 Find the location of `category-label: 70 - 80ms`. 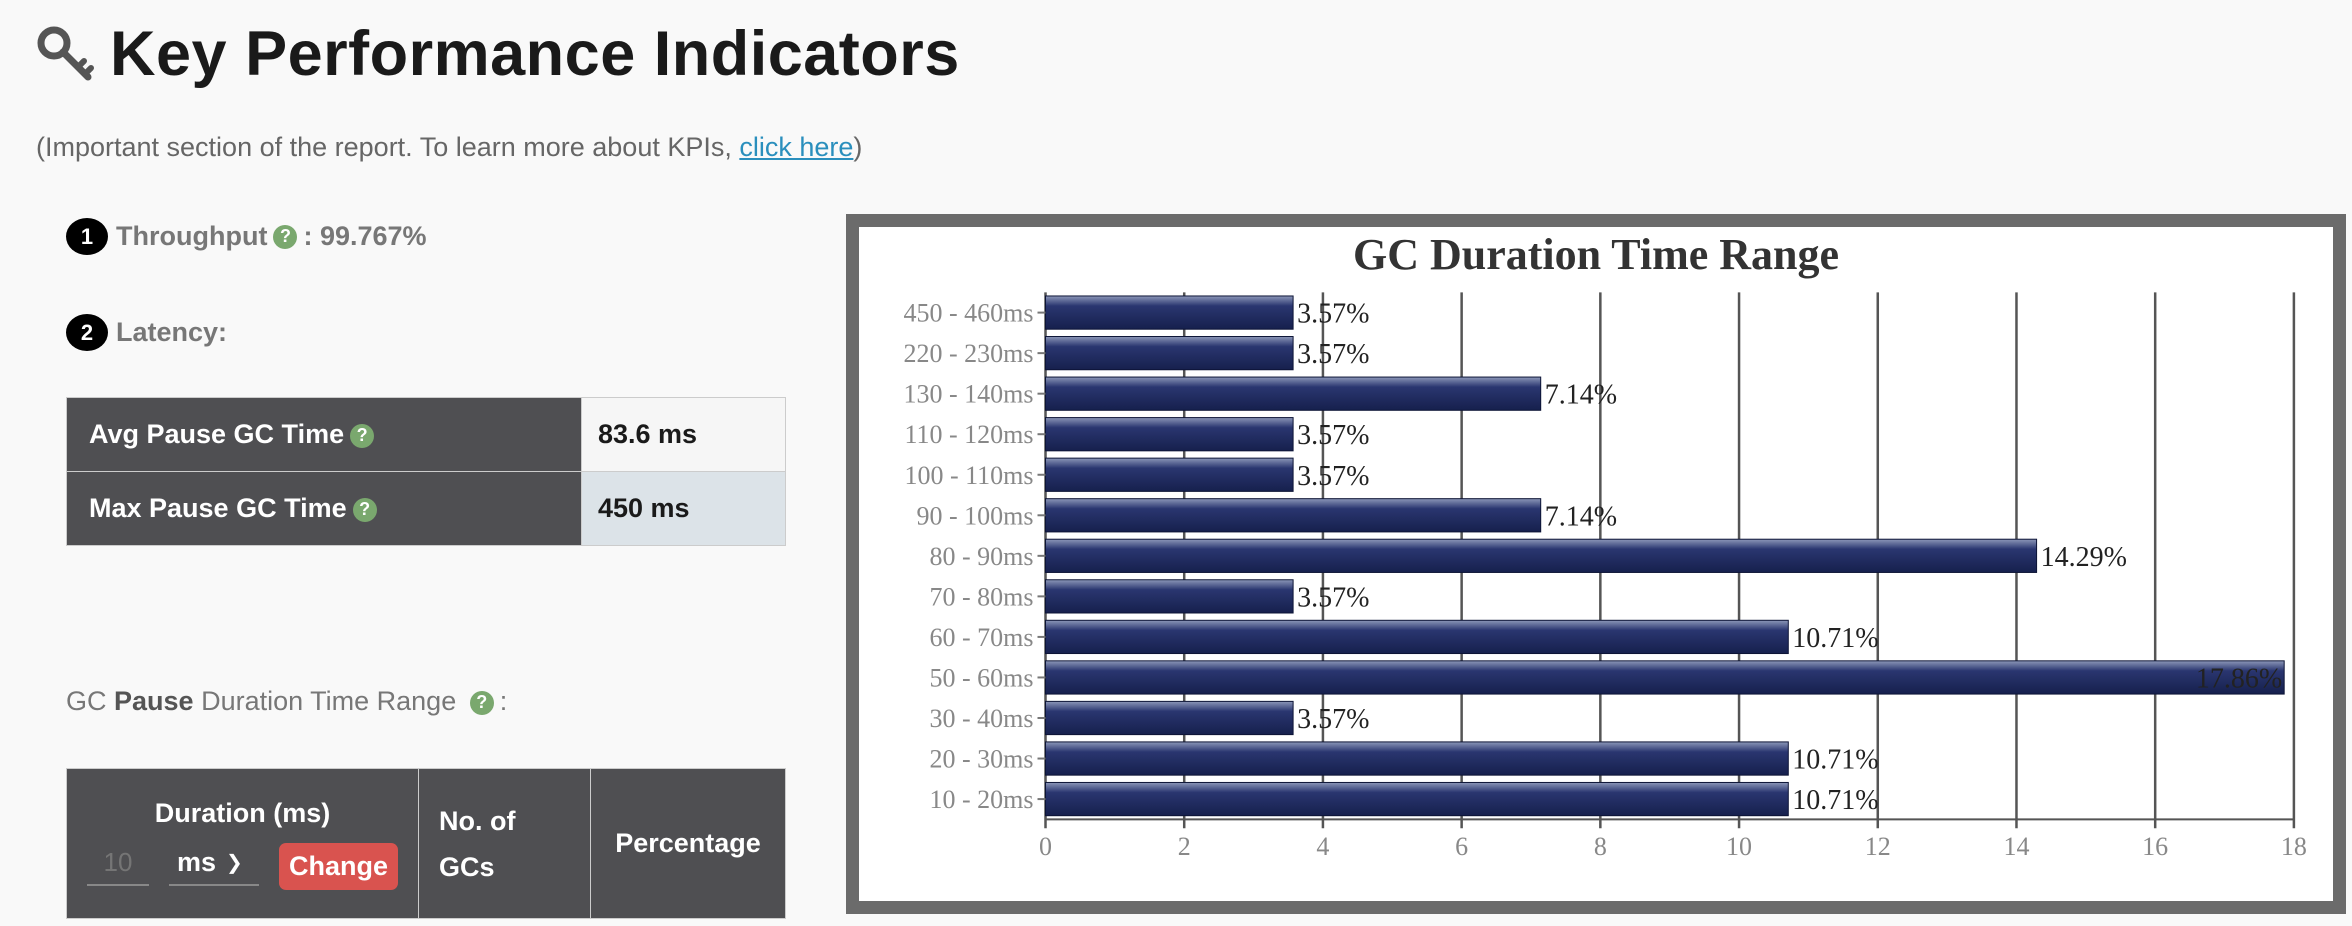

category-label: 70 - 80ms is located at coordinates (982, 596).